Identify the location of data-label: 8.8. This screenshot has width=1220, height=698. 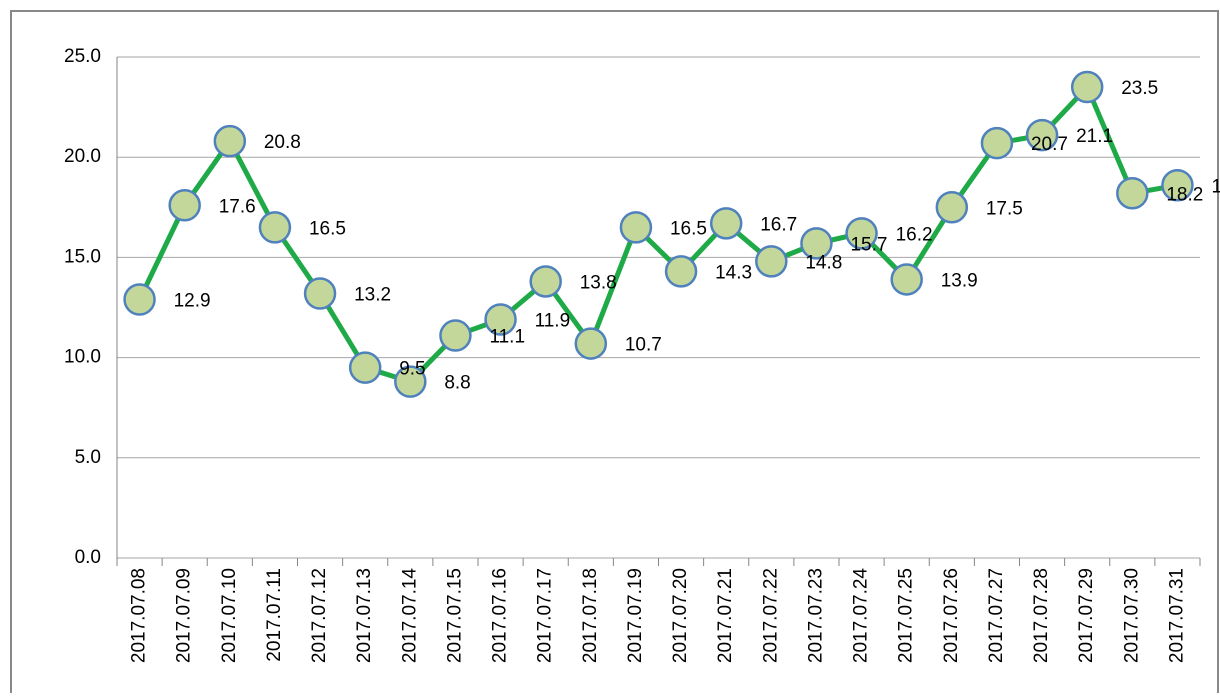
(457, 383).